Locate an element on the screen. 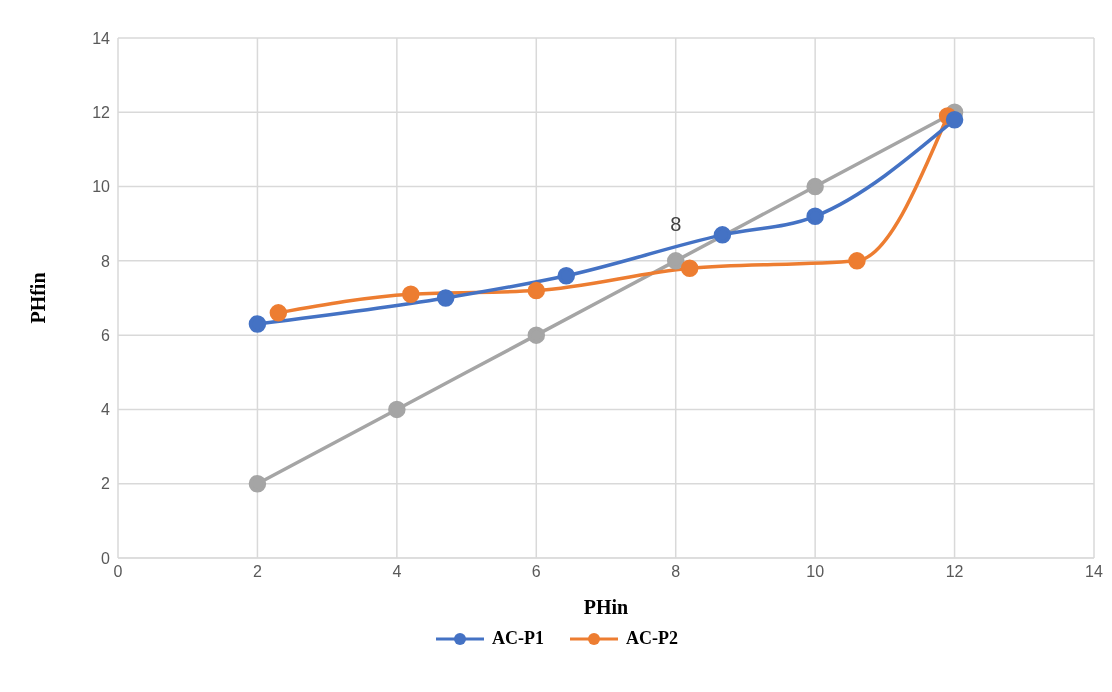 Image resolution: width=1112 pixels, height=692 pixels. legend-label: AC-P1 is located at coordinates (518, 638).